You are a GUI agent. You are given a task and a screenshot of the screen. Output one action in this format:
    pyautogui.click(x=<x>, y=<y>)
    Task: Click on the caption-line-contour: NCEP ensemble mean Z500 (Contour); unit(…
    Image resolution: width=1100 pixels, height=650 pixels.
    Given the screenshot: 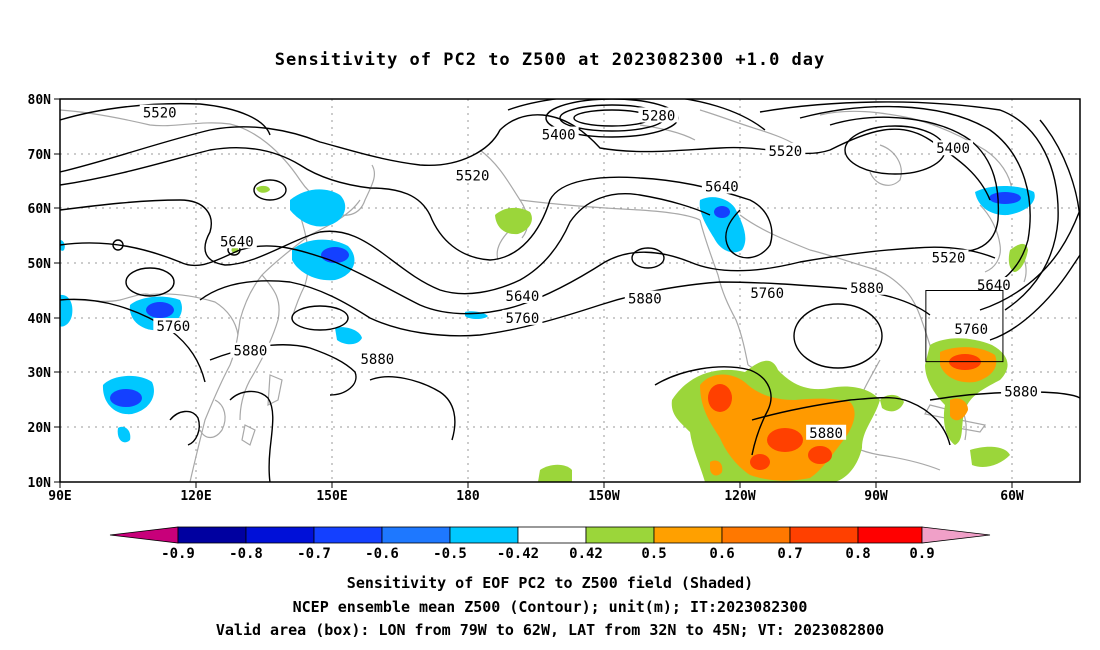 What is the action you would take?
    pyautogui.click(x=550, y=607)
    